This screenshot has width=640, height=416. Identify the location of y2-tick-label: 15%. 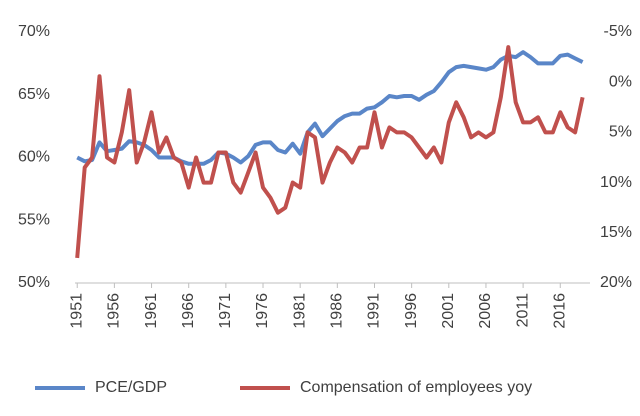
(616, 232).